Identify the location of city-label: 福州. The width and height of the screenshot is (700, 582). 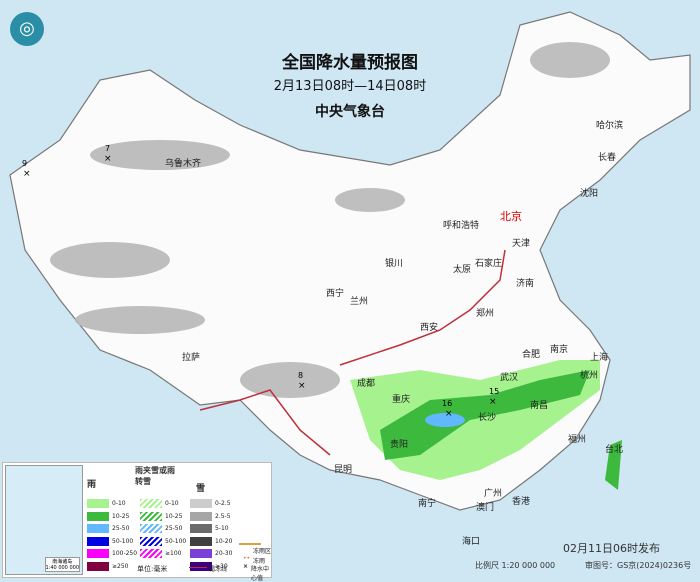
(577, 440).